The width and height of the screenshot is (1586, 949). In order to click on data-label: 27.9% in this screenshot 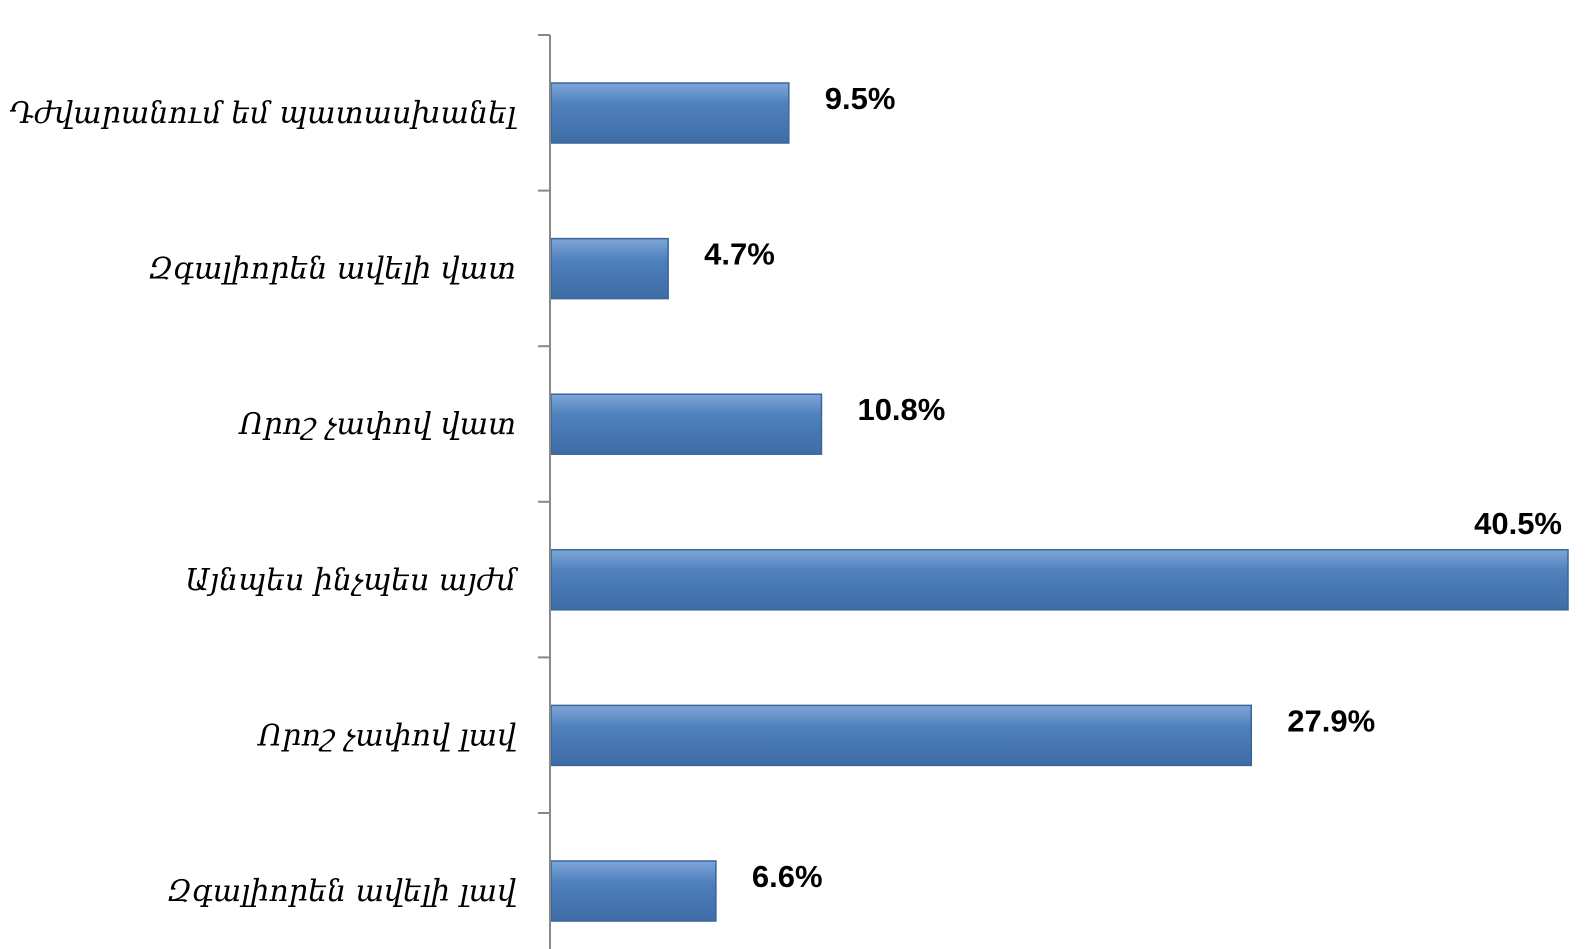, I will do `click(1331, 720)`.